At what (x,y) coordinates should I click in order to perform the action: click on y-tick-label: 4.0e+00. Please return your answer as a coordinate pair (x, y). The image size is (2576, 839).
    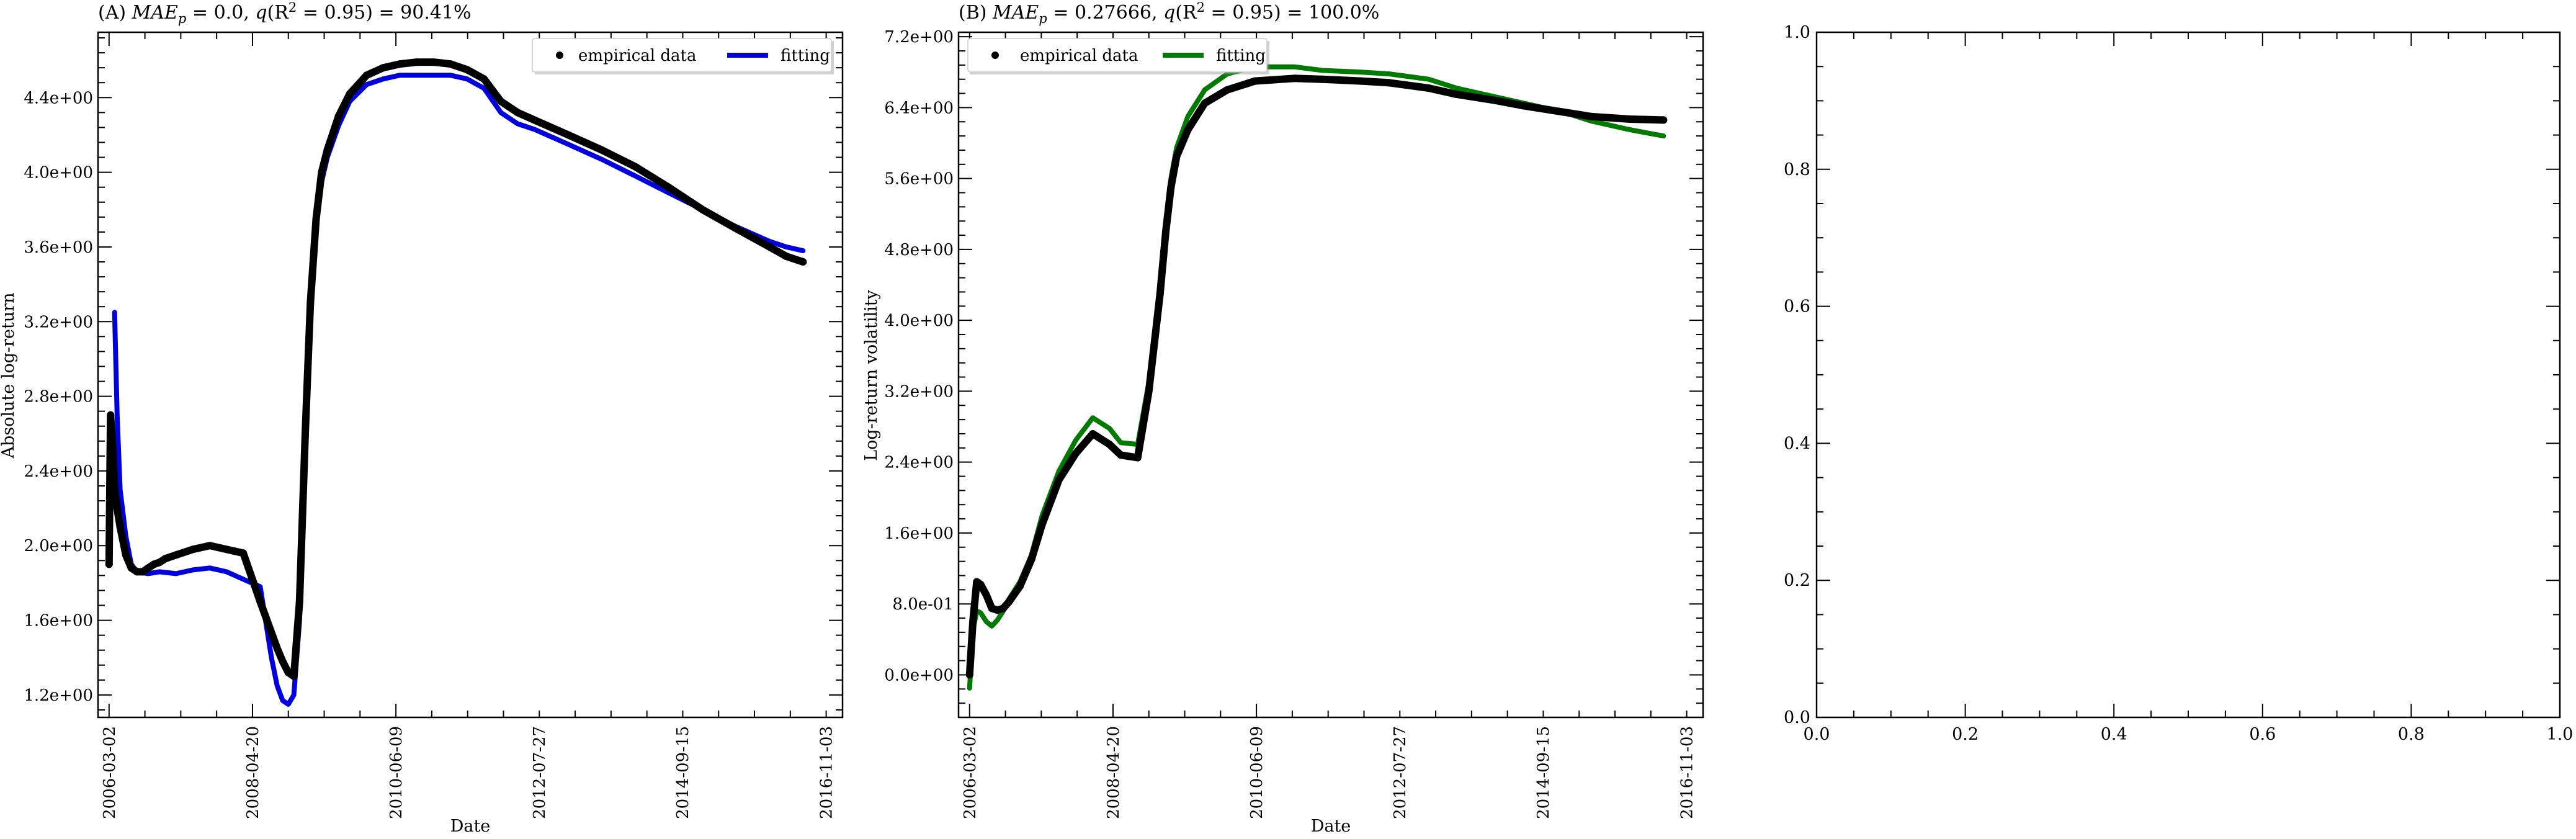
    Looking at the image, I should click on (58, 173).